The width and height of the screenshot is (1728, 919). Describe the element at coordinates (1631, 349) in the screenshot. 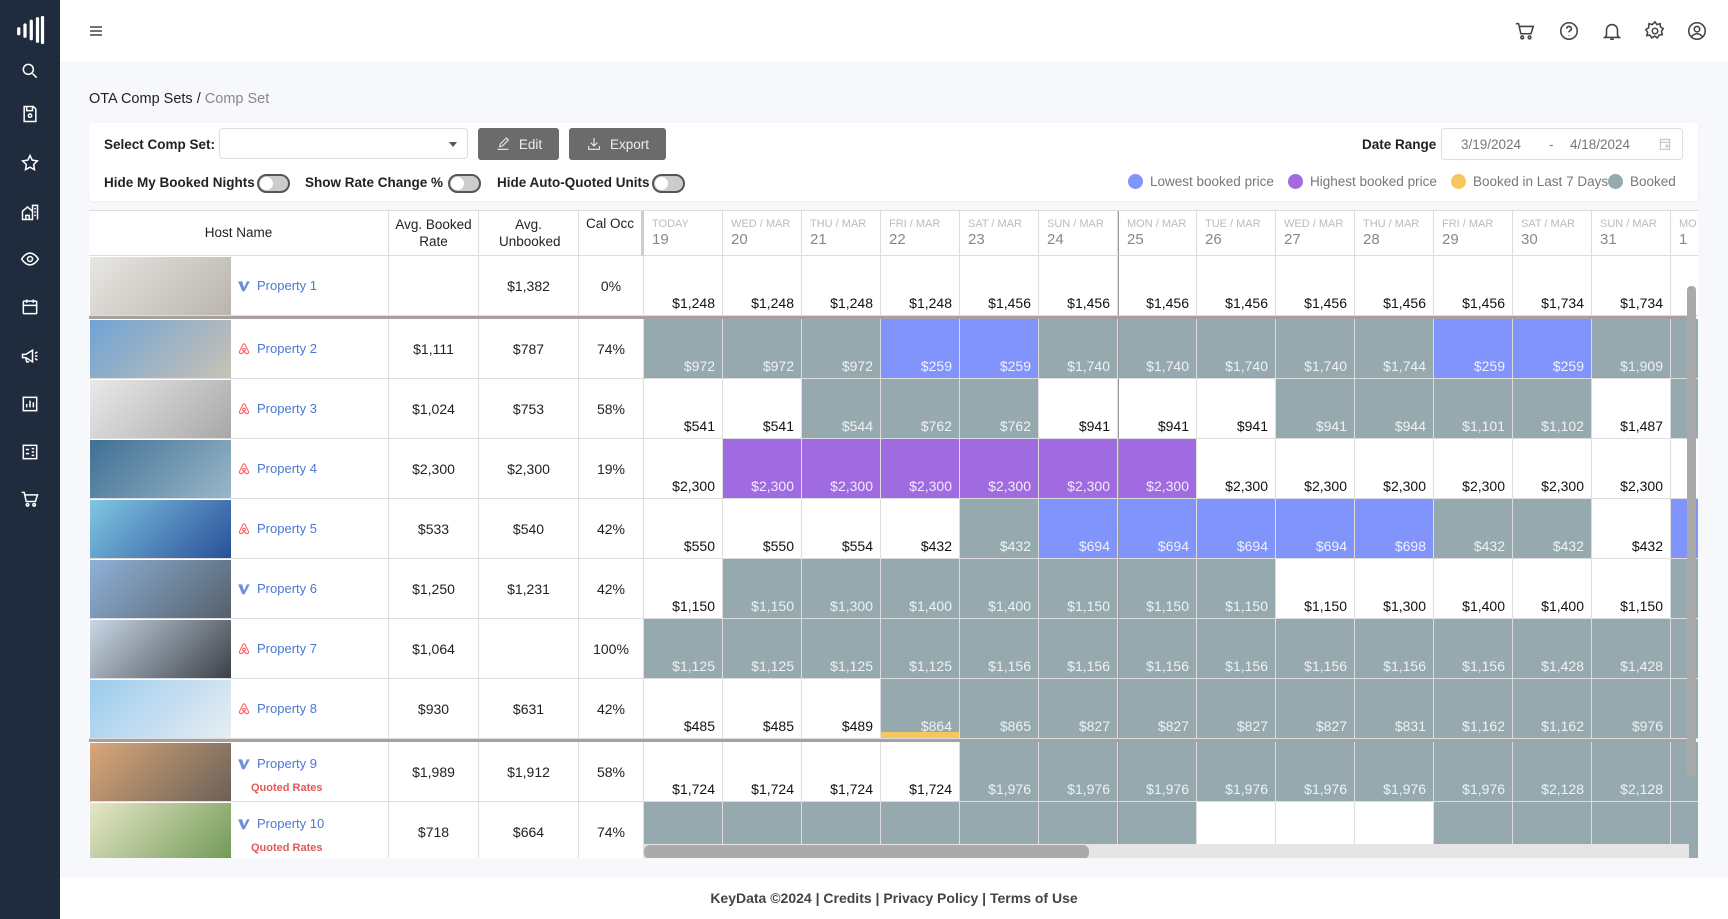

I see `rate-cell: $1,909` at that location.